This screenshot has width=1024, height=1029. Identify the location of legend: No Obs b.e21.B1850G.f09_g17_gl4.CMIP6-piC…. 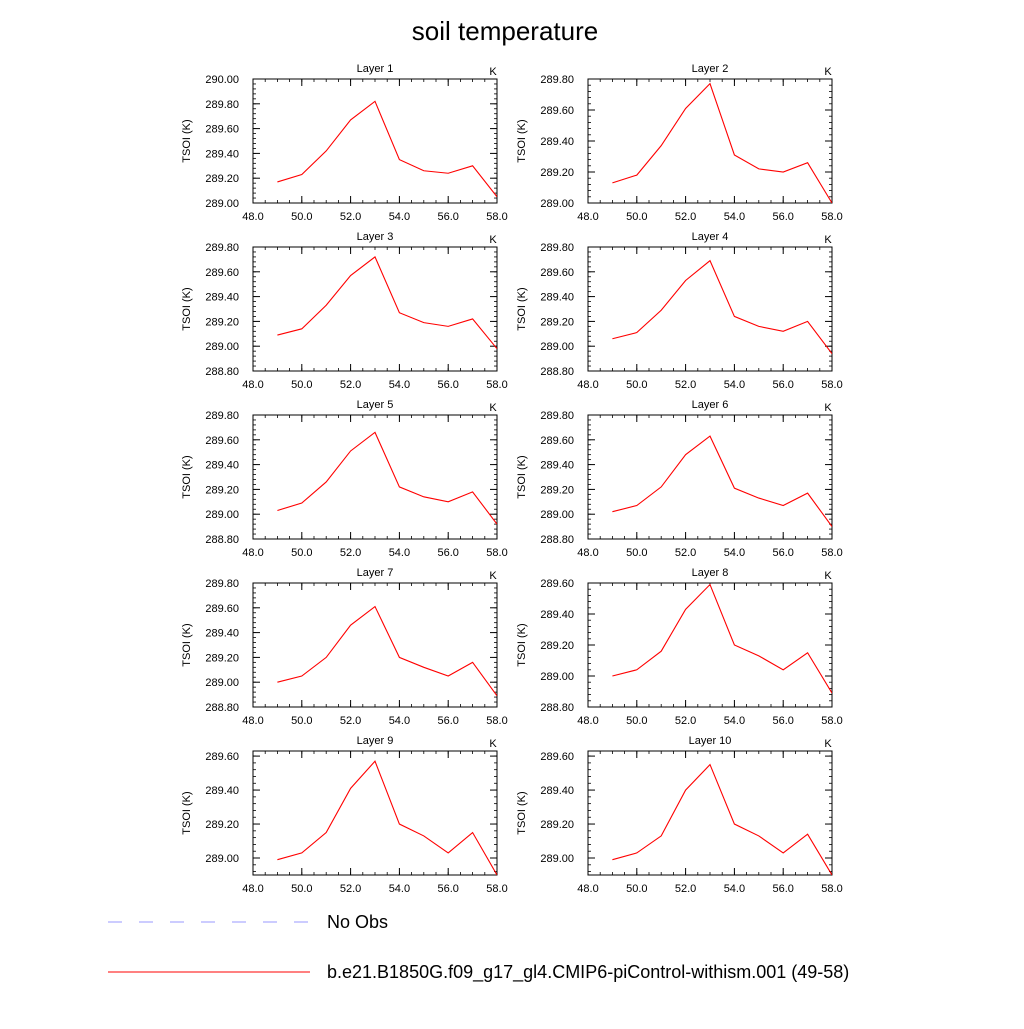
(478, 947).